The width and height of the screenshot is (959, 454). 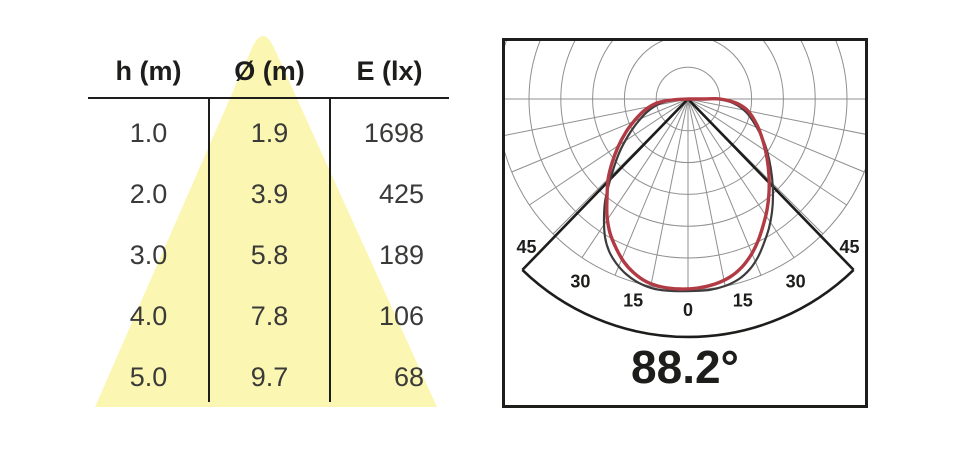 I want to click on table-row: 1.0 1.9 1698, so click(x=268, y=133).